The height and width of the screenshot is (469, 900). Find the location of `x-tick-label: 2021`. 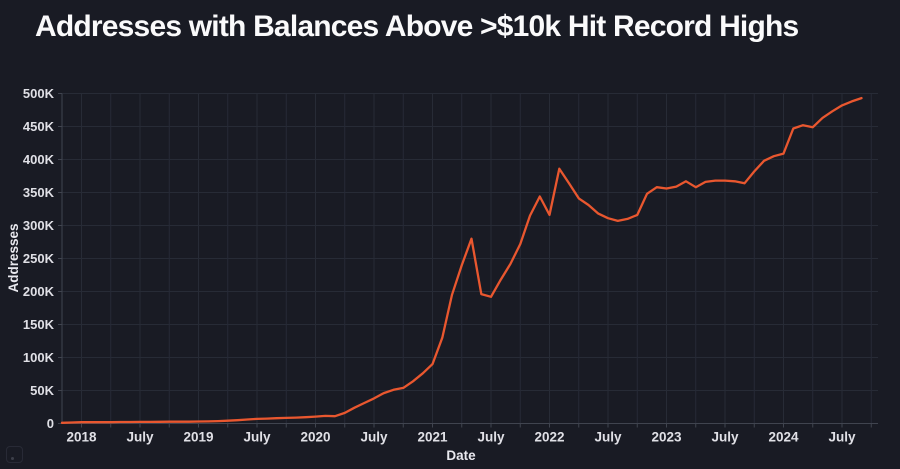

x-tick-label: 2021 is located at coordinates (432, 437).